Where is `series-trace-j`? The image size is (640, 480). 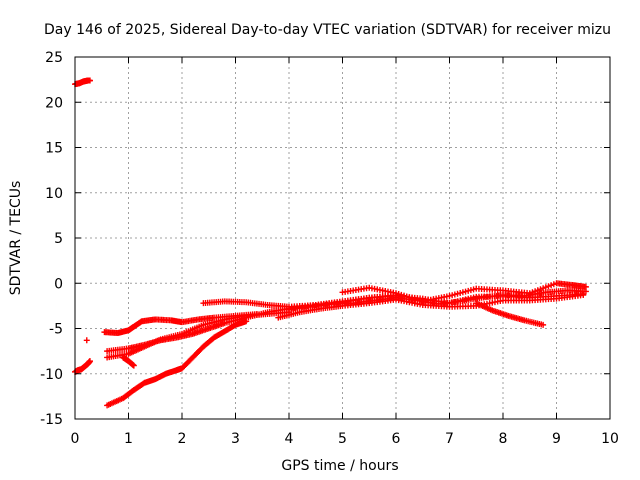
series-trace-j is located at coordinates (437, 300).